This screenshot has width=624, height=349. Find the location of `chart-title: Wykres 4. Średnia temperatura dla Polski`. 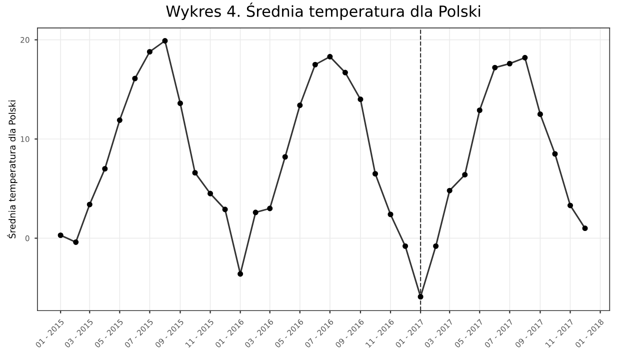

chart-title: Wykres 4. Średnia temperatura dla Polski is located at coordinates (323, 11).